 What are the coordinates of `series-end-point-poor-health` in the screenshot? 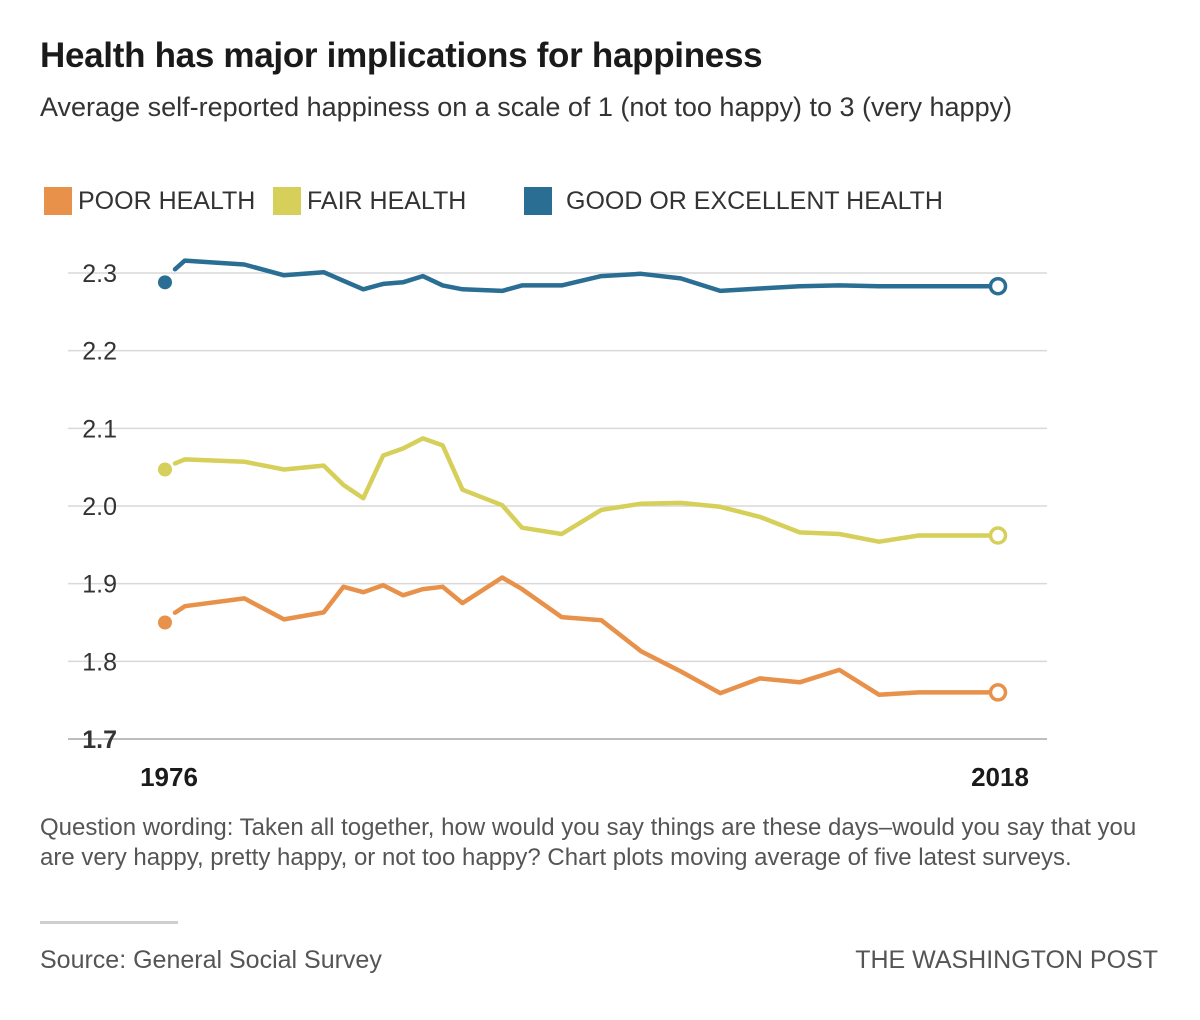 It's located at (998, 692).